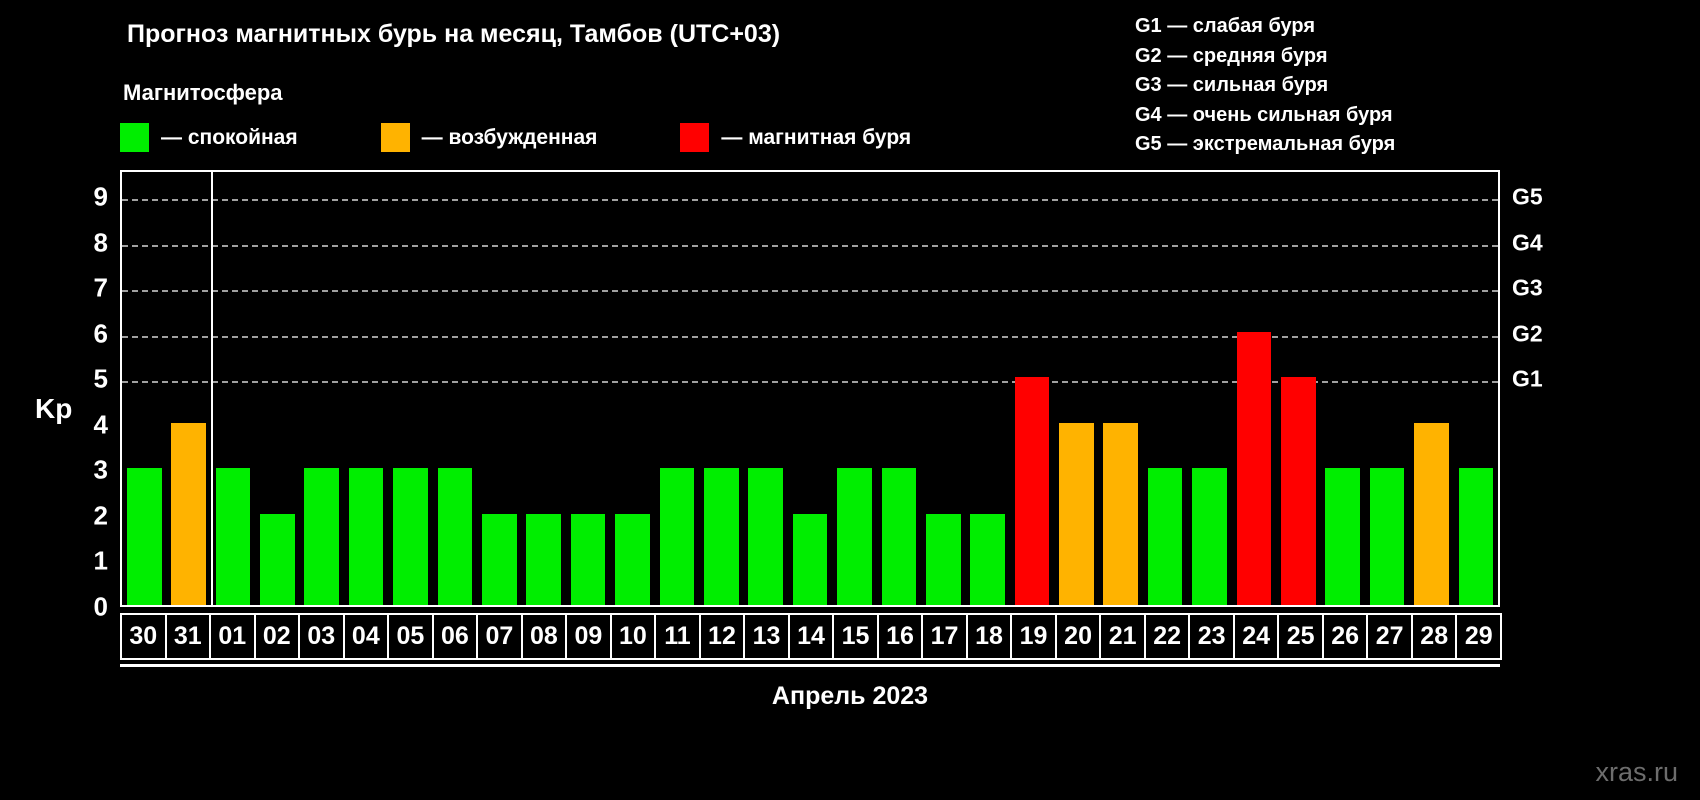 The width and height of the screenshot is (1700, 800). What do you see at coordinates (1636, 772) in the screenshot?
I see `watermark: xras.ru` at bounding box center [1636, 772].